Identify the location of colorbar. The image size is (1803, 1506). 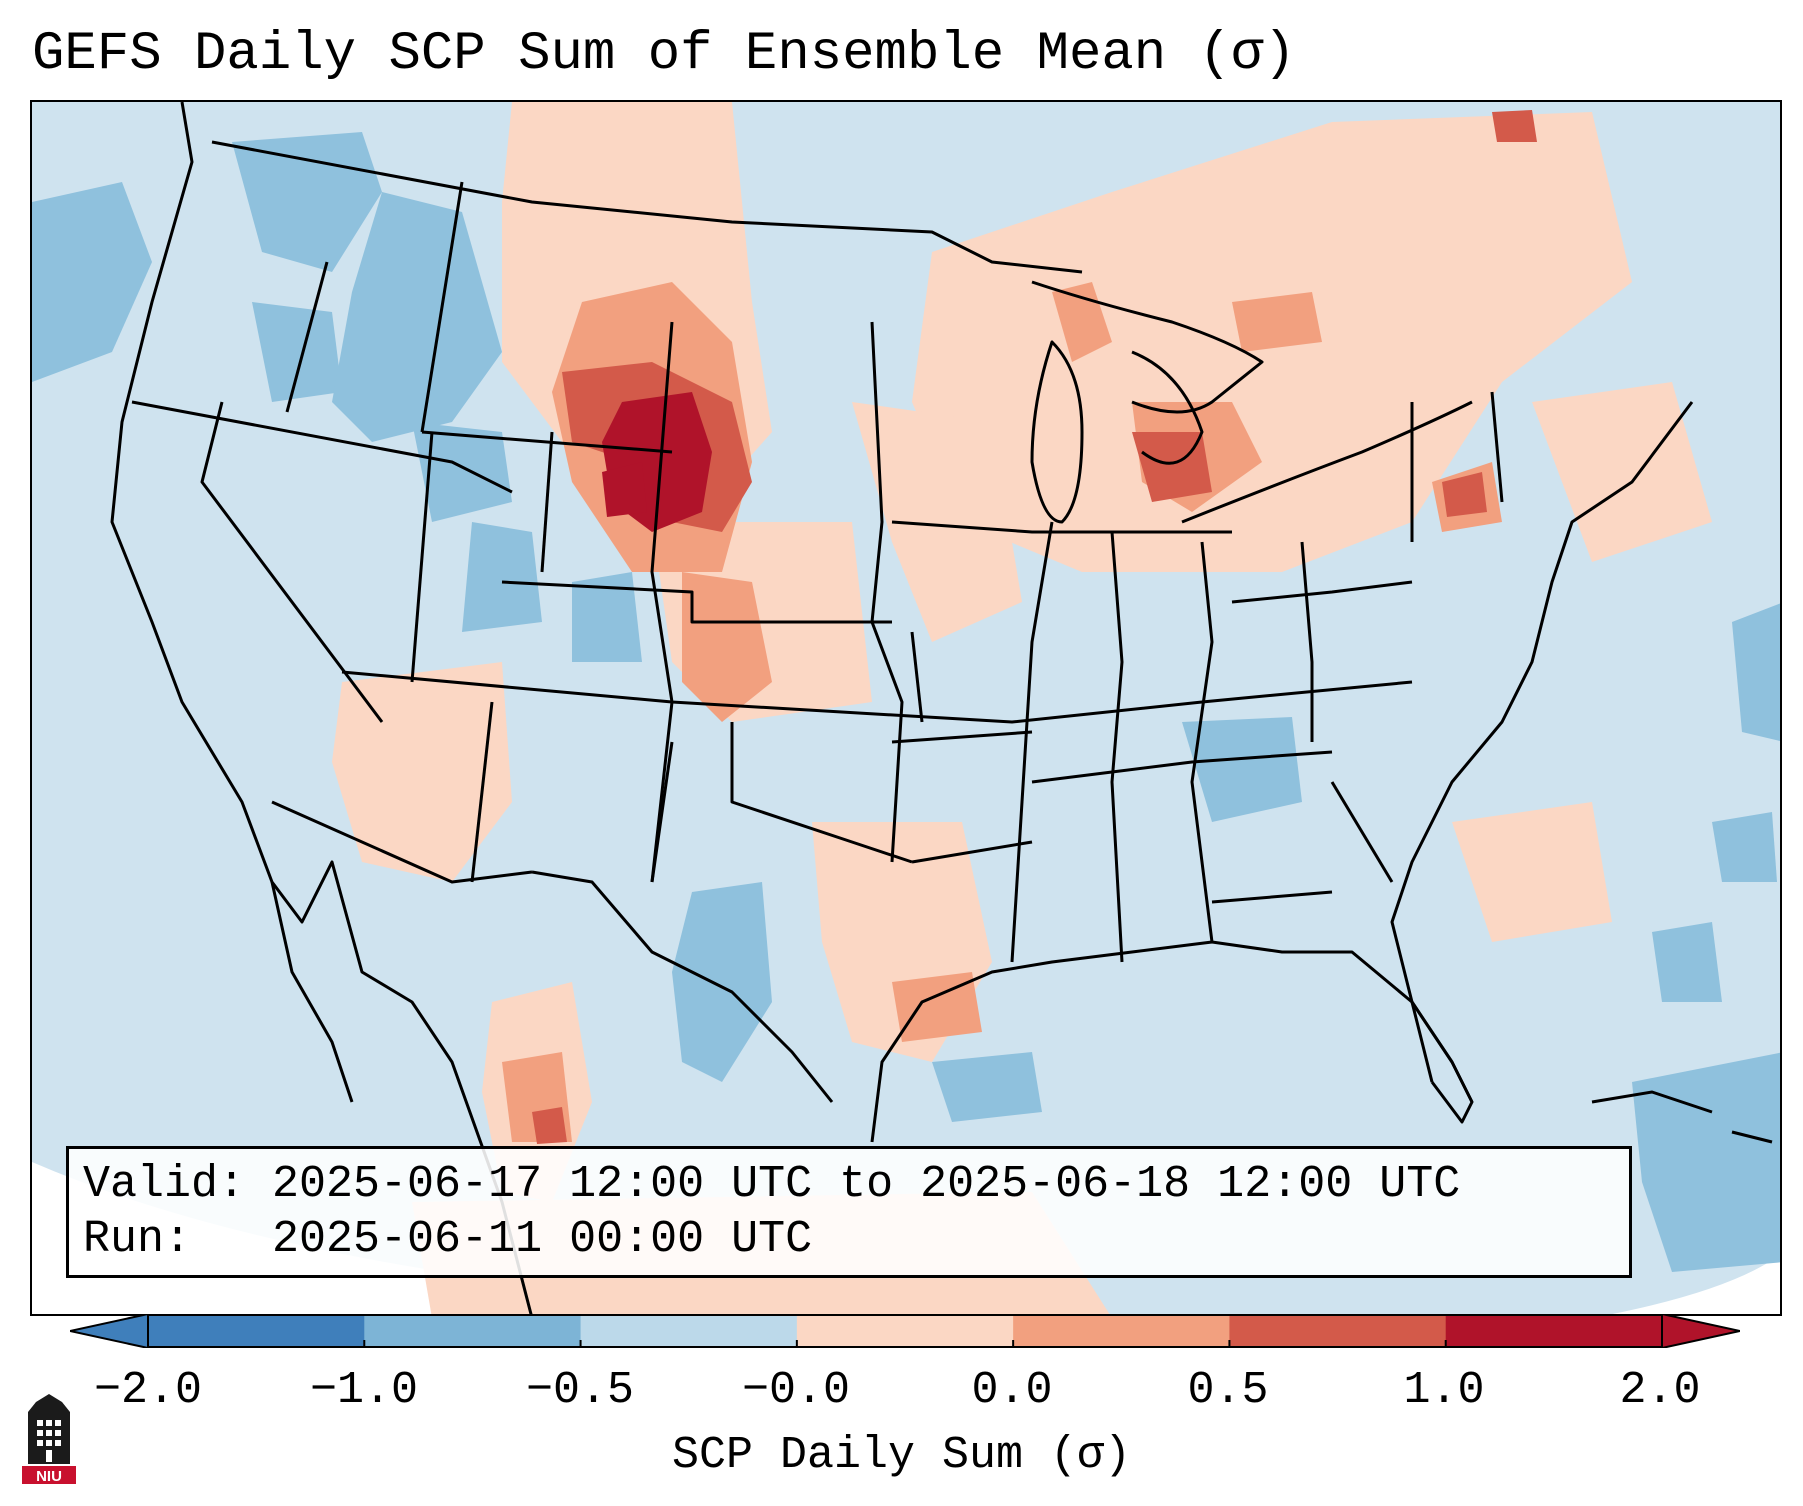
(905, 1331).